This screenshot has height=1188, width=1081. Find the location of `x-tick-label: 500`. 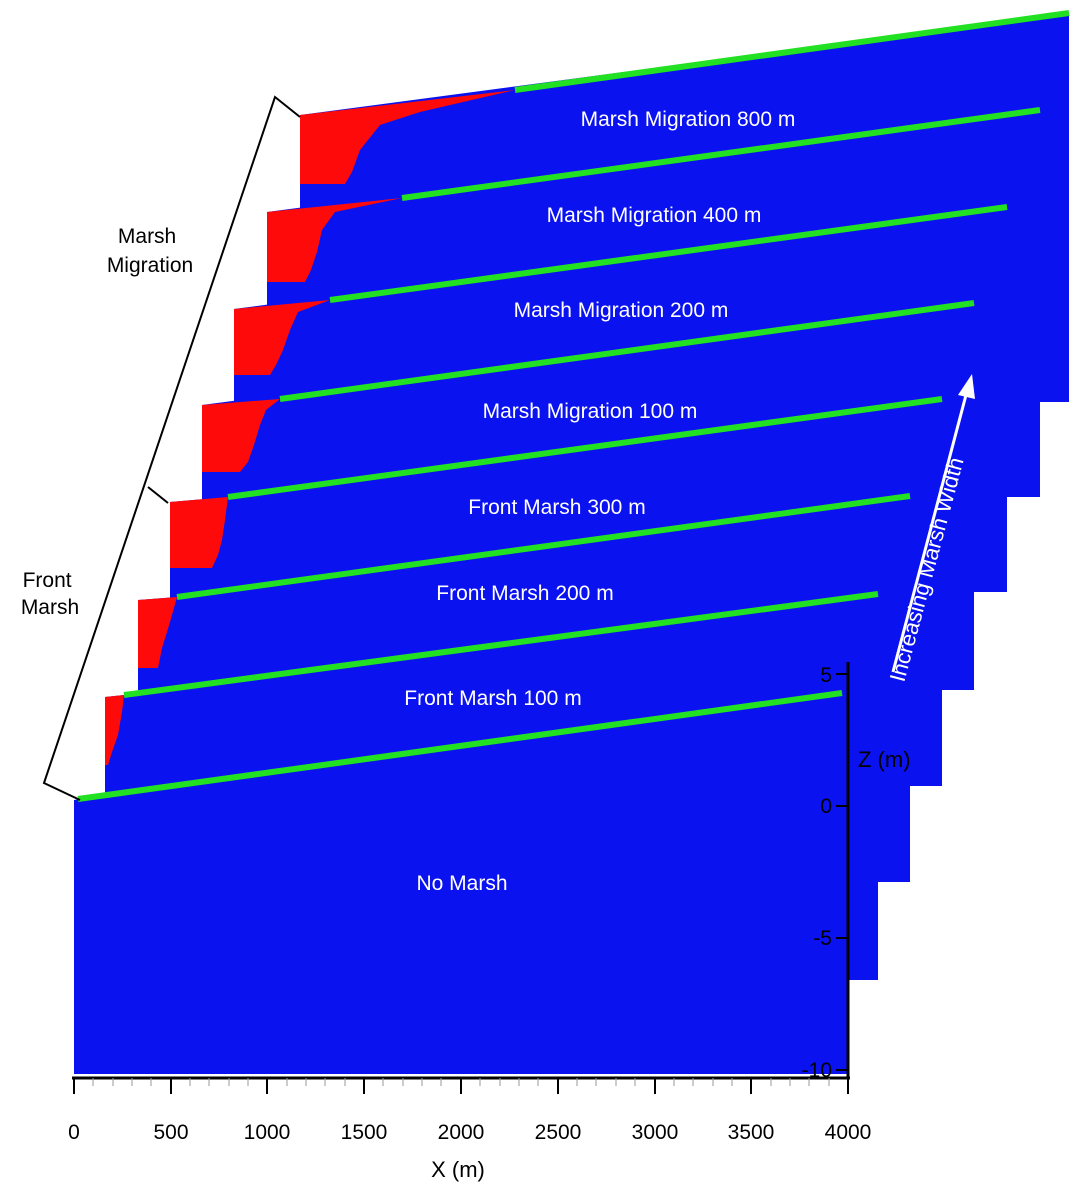

x-tick-label: 500 is located at coordinates (170, 1132).